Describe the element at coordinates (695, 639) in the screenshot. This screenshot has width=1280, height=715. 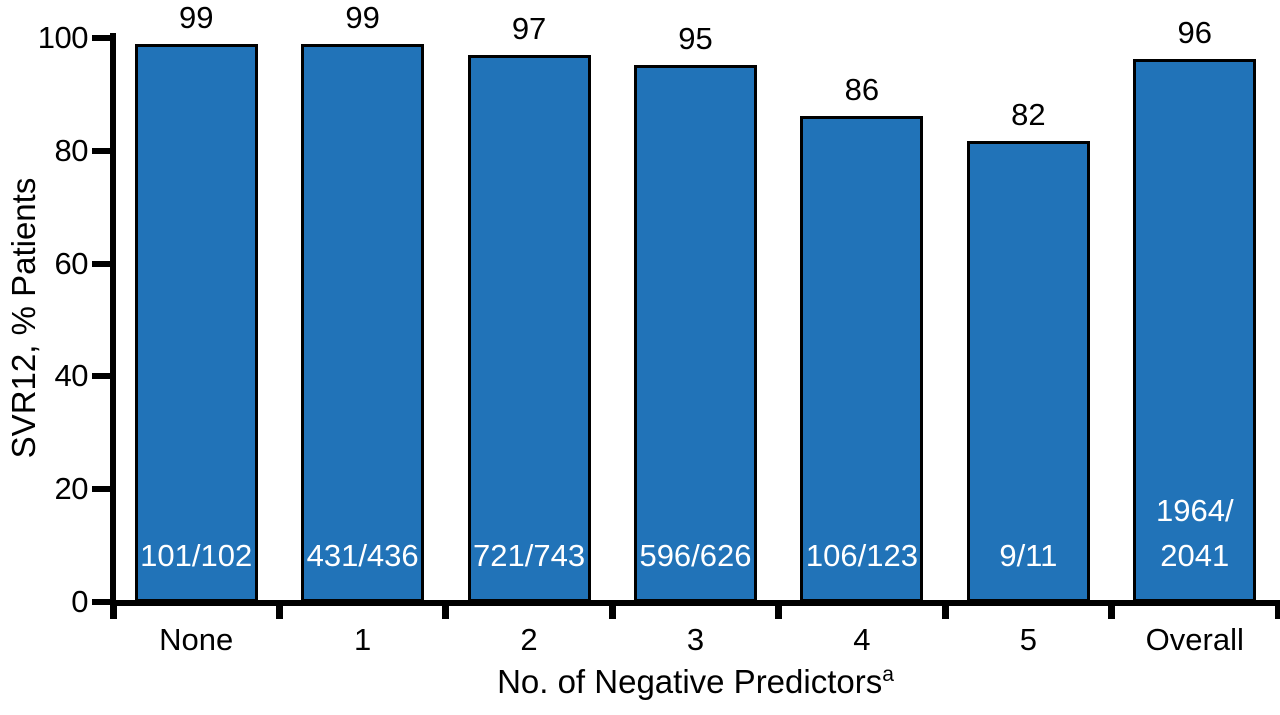
I see `x-tick-label: 3` at that location.